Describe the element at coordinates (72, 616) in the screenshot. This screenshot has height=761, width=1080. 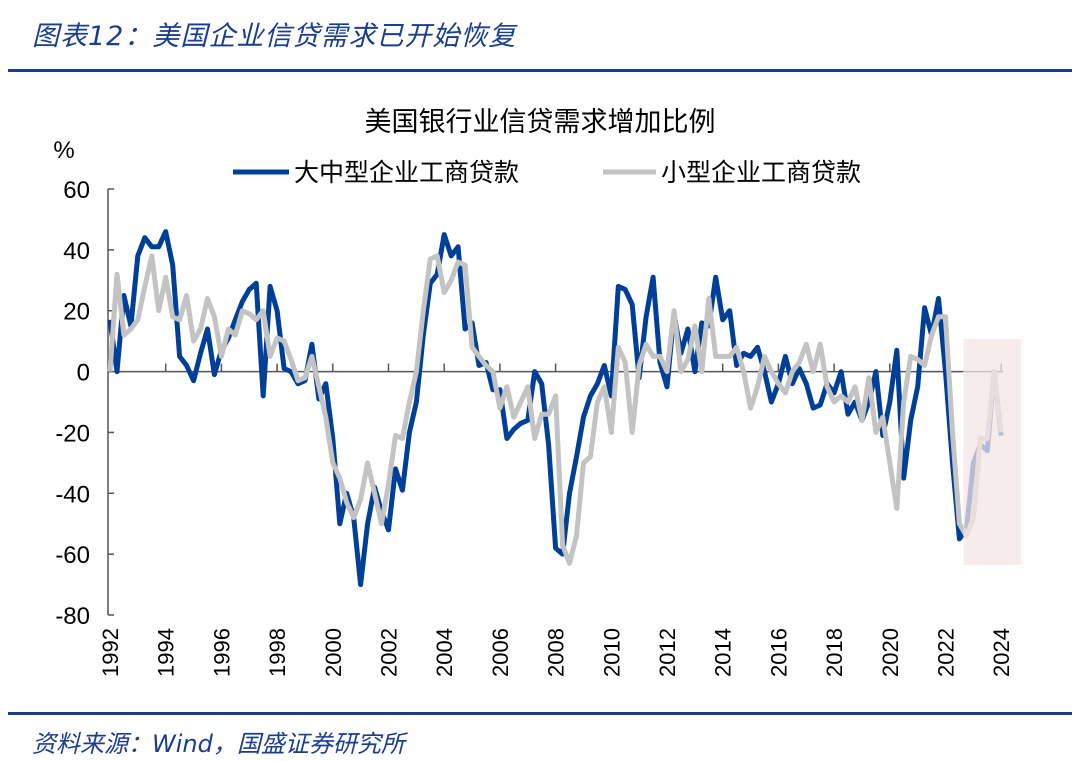
I see `y-tick-label: -80` at that location.